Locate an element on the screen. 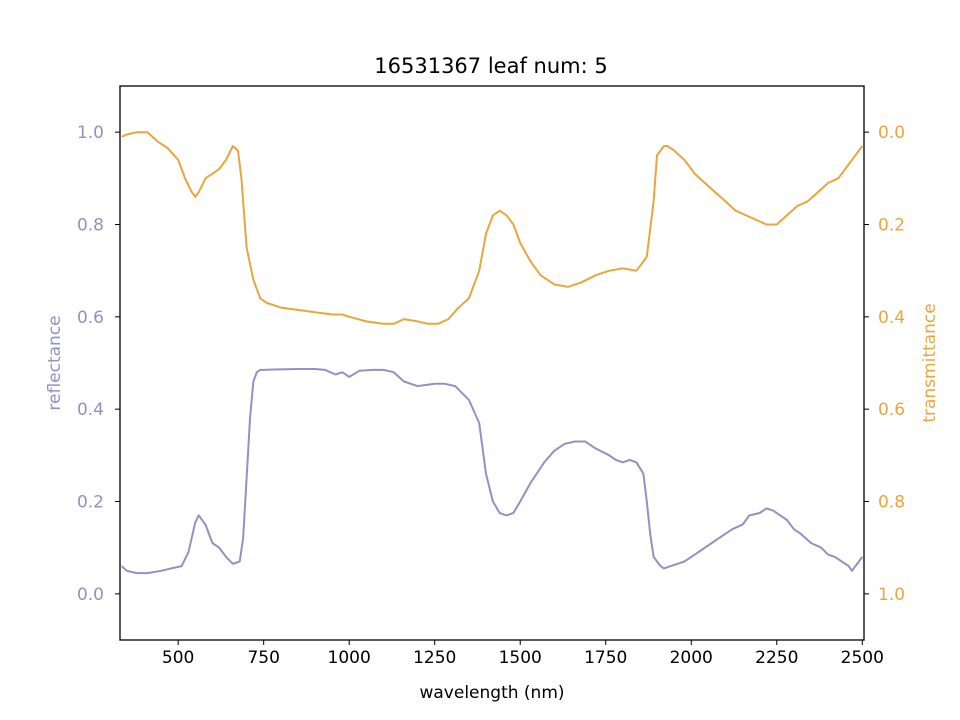  left-y-tick-label: 0.0 is located at coordinates (90, 595).